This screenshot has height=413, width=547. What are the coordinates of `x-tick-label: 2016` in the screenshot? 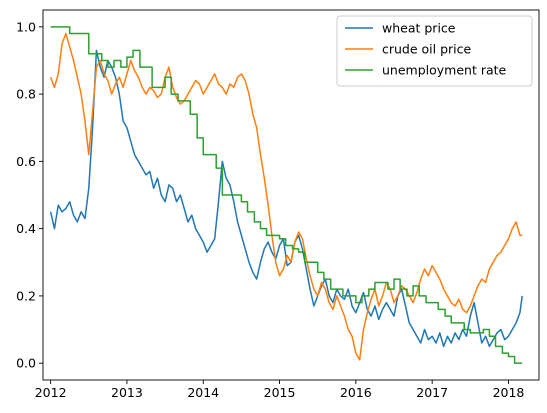 It's located at (356, 392).